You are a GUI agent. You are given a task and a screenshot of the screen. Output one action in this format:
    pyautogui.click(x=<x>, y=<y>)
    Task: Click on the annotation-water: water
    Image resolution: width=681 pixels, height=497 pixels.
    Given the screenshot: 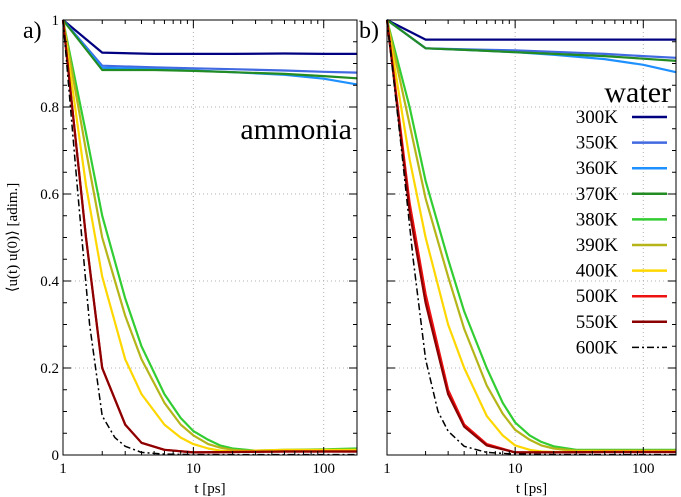 What is the action you would take?
    pyautogui.click(x=637, y=92)
    